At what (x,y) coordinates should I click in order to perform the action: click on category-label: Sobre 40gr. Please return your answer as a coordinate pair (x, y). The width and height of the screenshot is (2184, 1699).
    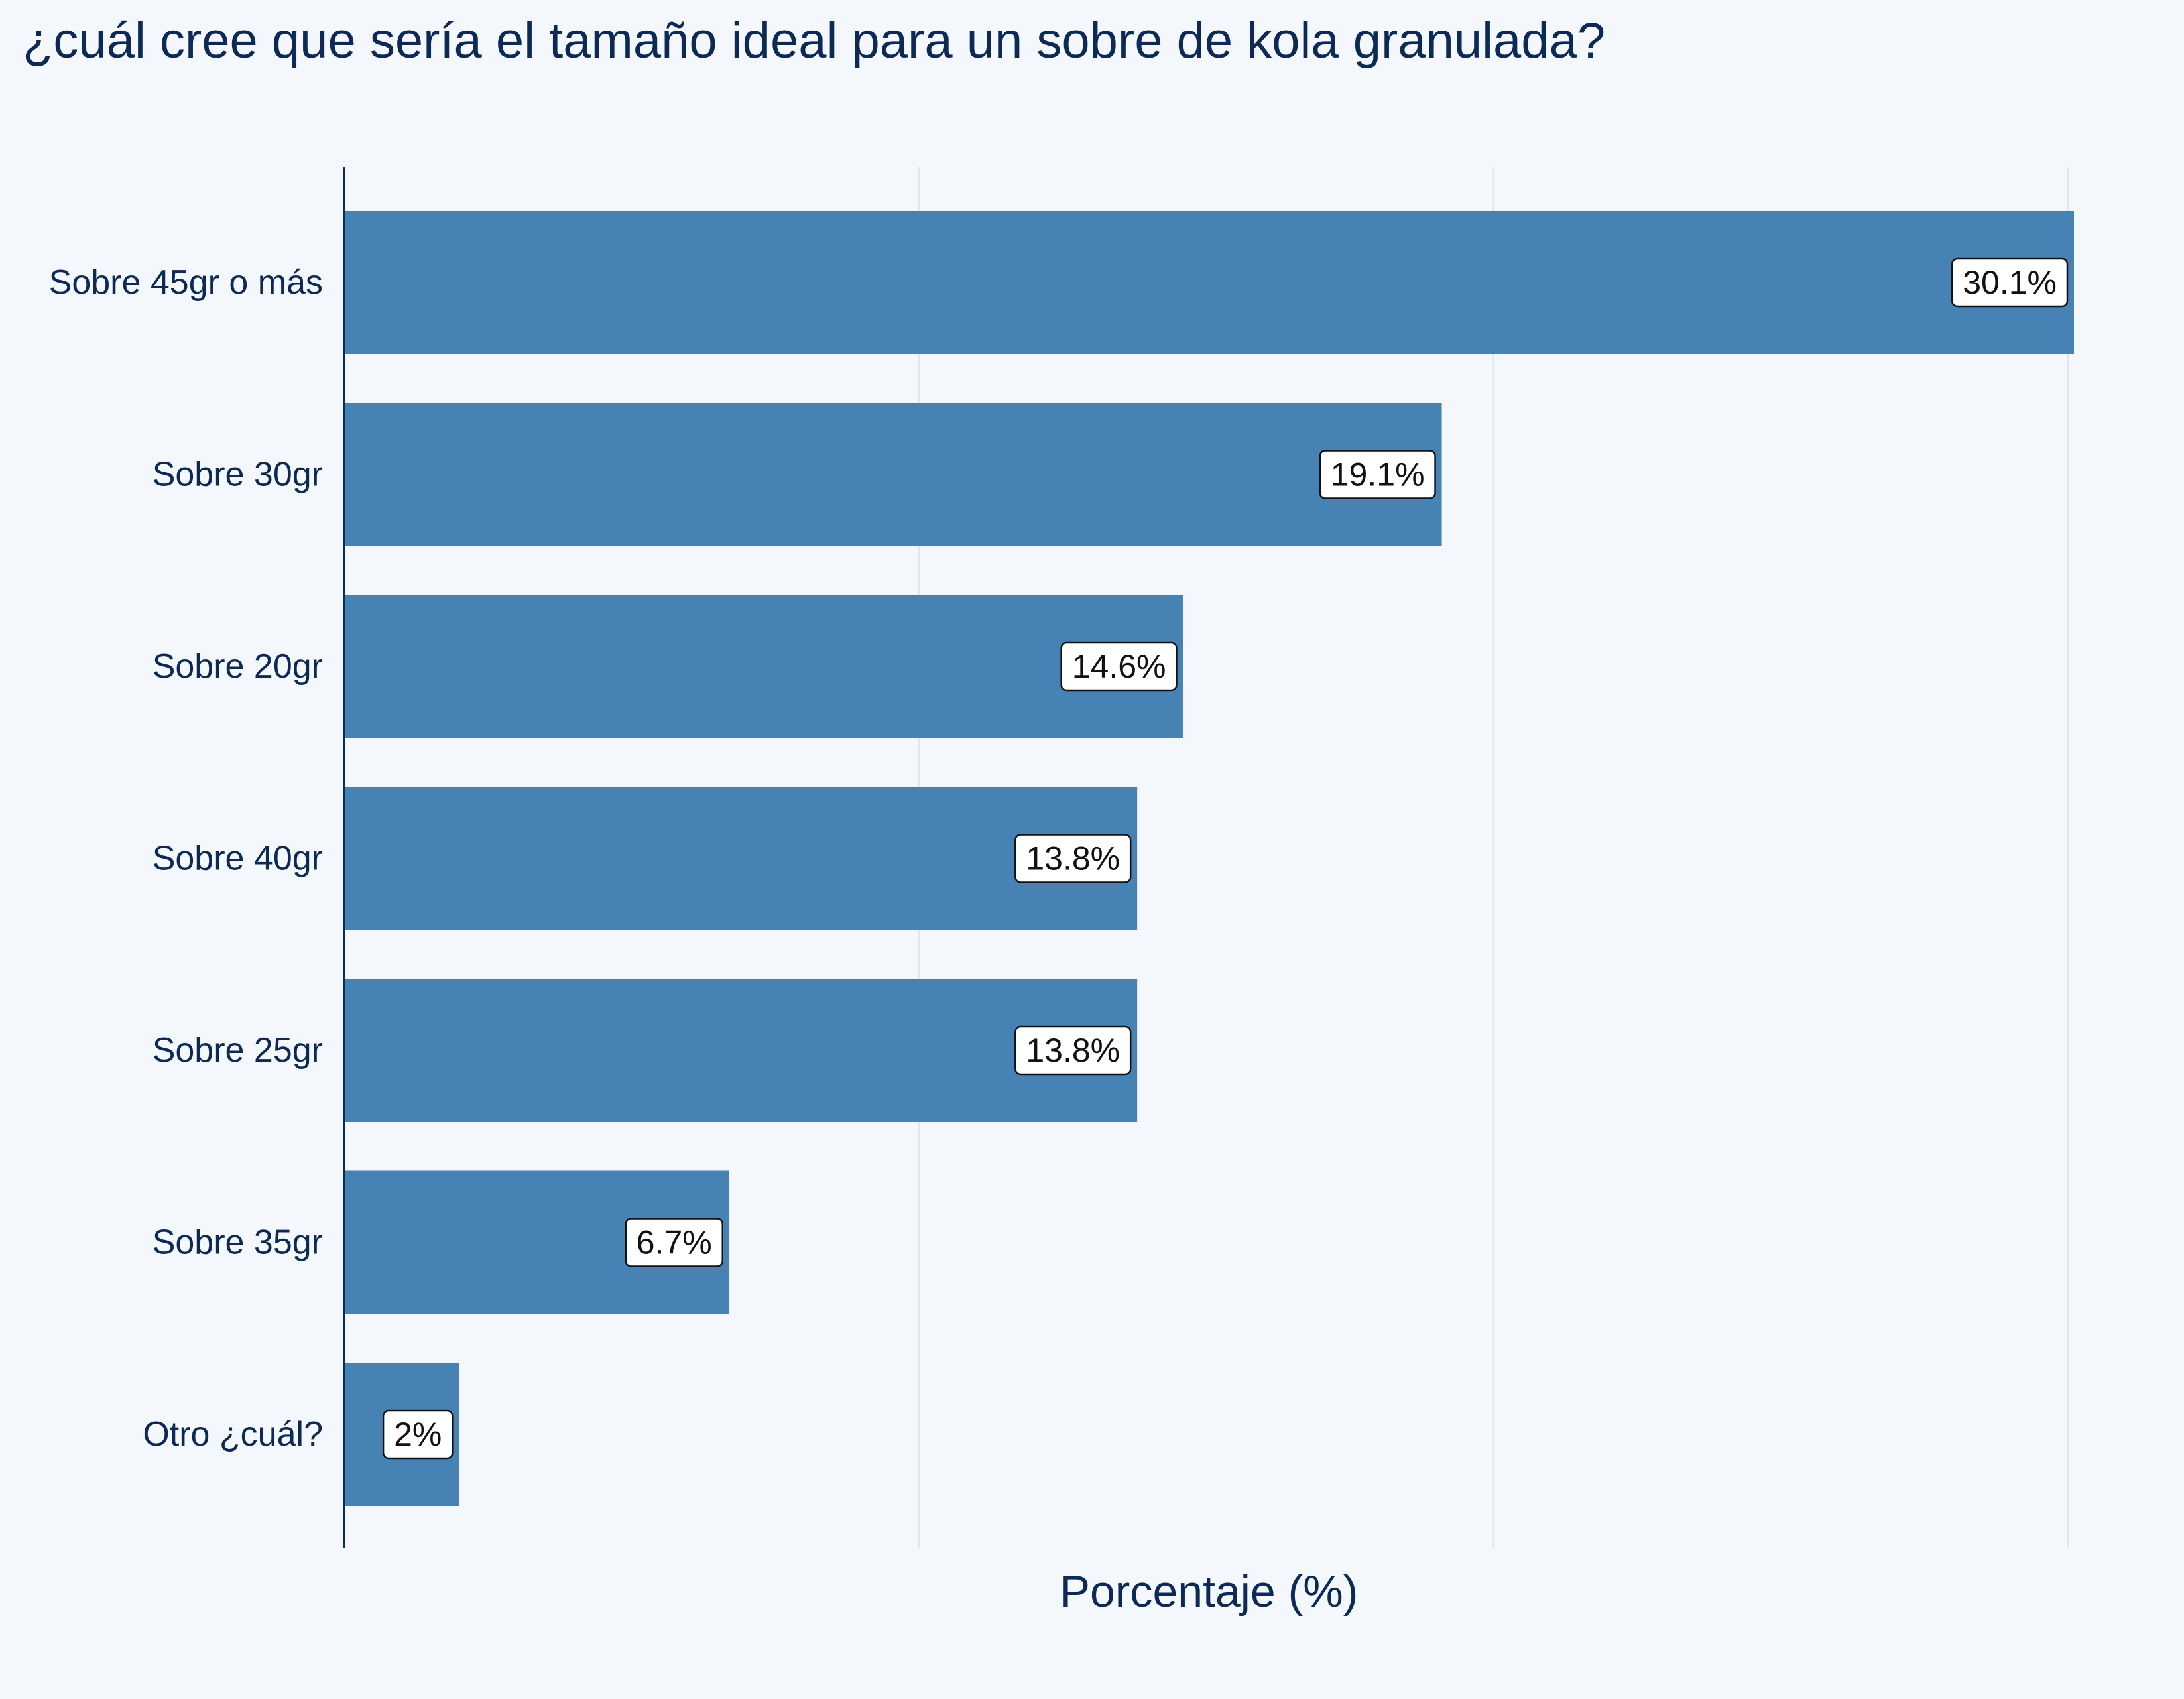
    Looking at the image, I should click on (237, 859).